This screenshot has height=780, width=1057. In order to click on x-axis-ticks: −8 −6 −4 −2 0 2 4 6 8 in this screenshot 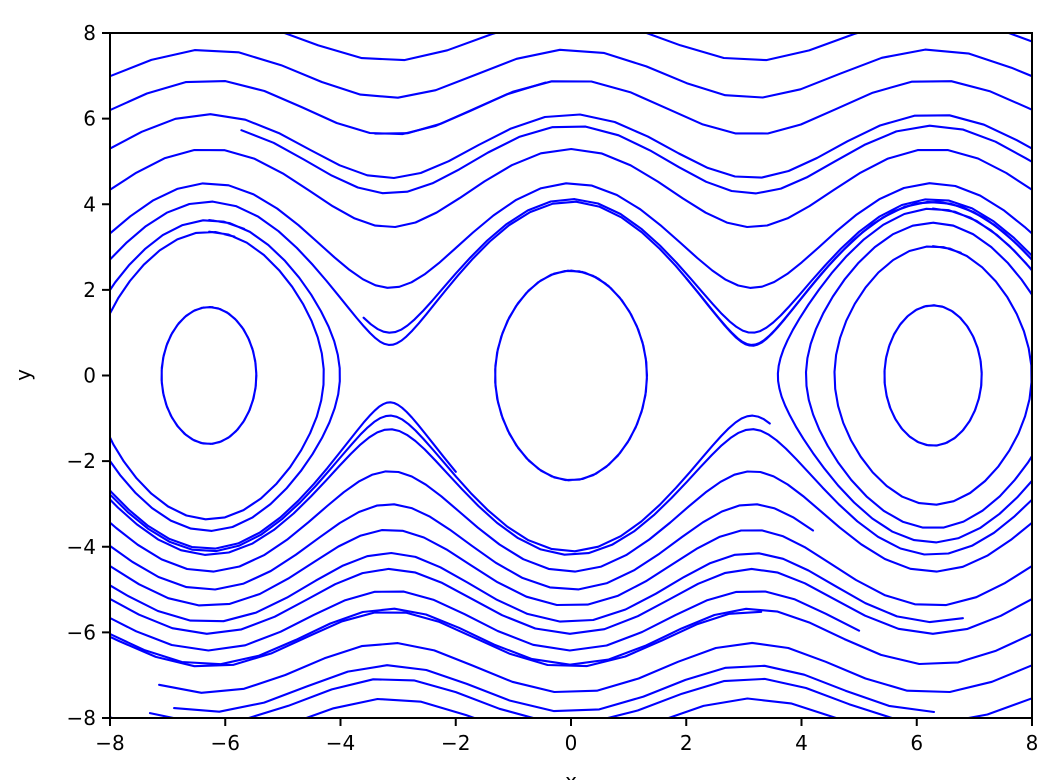, I will do `click(566, 736)`.